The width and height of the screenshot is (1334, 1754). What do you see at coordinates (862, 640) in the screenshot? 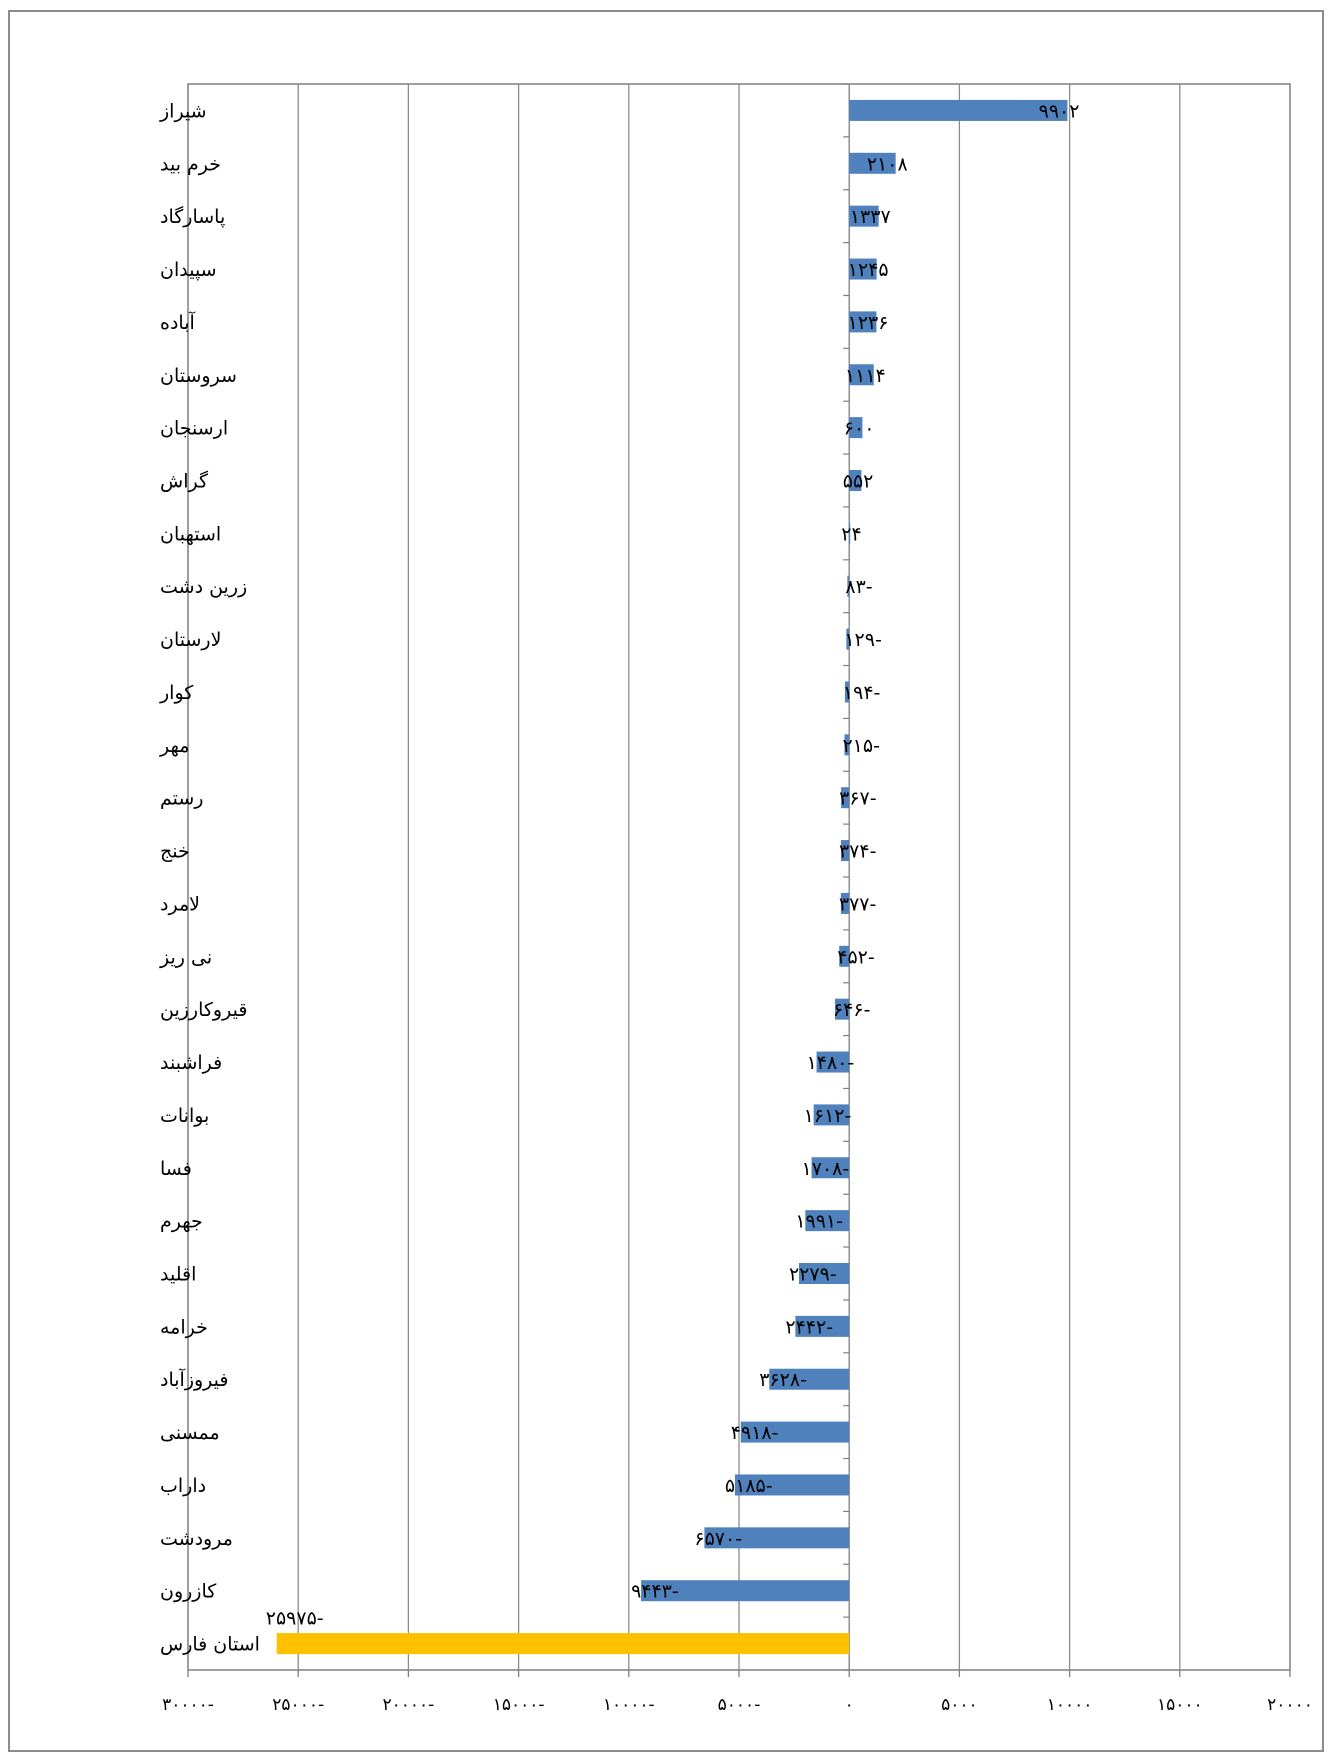
I see `data-label: -۱۲۹` at bounding box center [862, 640].